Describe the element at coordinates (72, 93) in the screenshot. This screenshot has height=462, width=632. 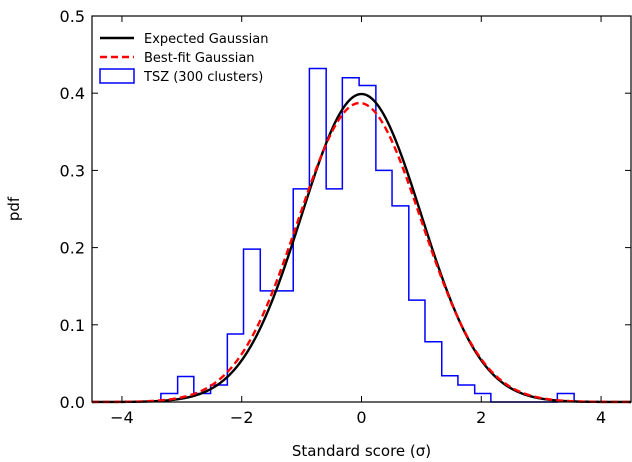
I see `y-tick-label: 0.4` at that location.